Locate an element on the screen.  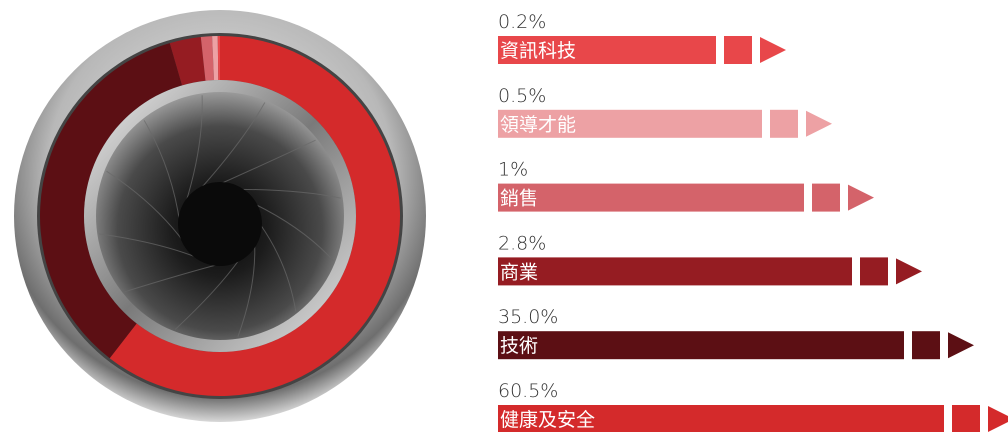
category-label: 領導才能 is located at coordinates (538, 125).